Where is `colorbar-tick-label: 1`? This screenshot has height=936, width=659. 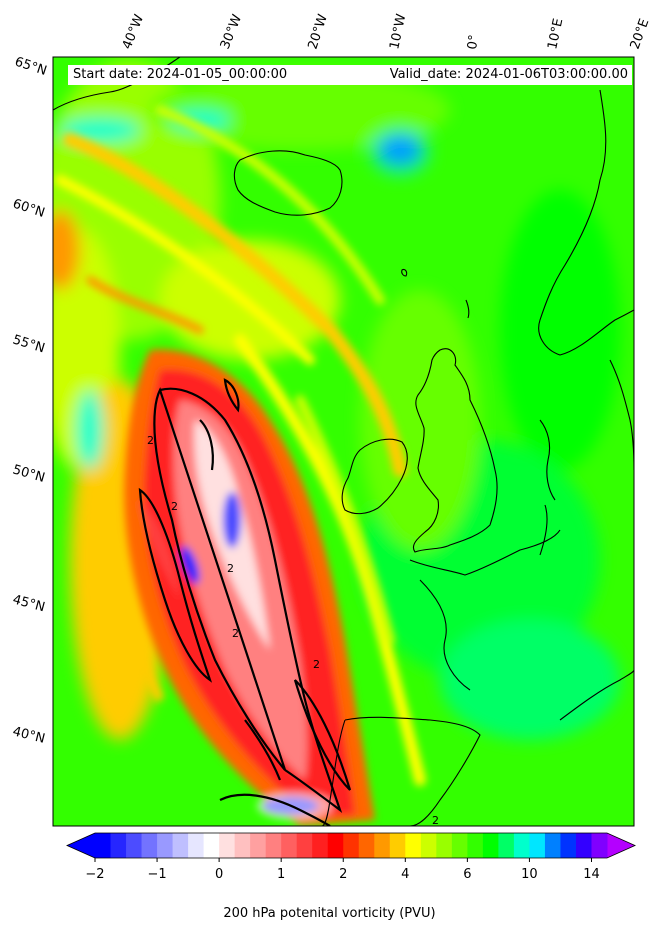 colorbar-tick-label: 1 is located at coordinates (281, 874).